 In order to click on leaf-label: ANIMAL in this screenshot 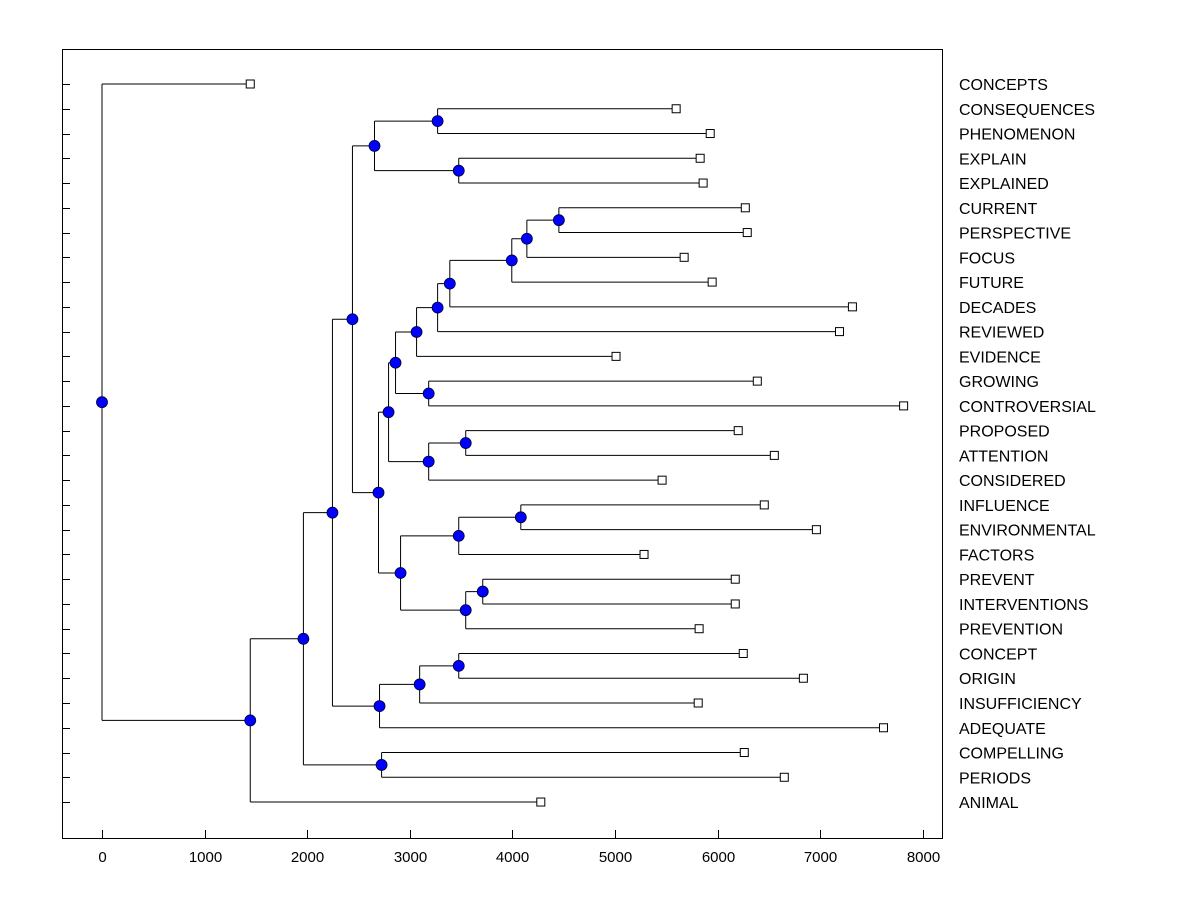, I will do `click(989, 803)`.